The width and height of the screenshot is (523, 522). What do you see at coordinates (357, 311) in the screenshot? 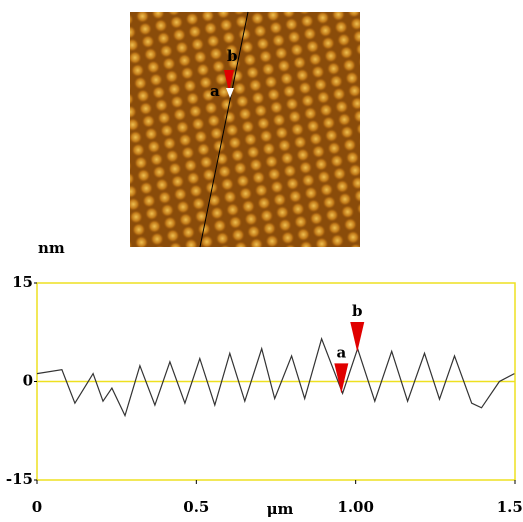
I see `cursor-label: b` at bounding box center [357, 311].